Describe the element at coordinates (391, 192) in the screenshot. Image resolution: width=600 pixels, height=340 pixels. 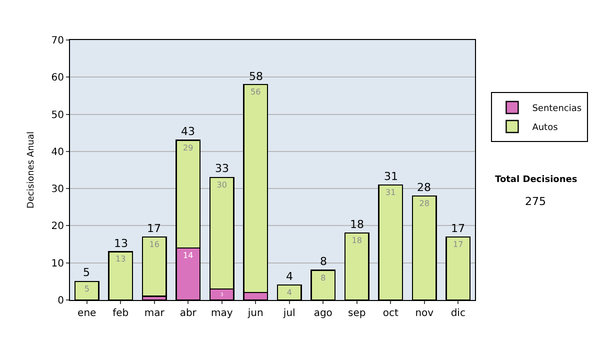
I see `data-label: 31` at that location.